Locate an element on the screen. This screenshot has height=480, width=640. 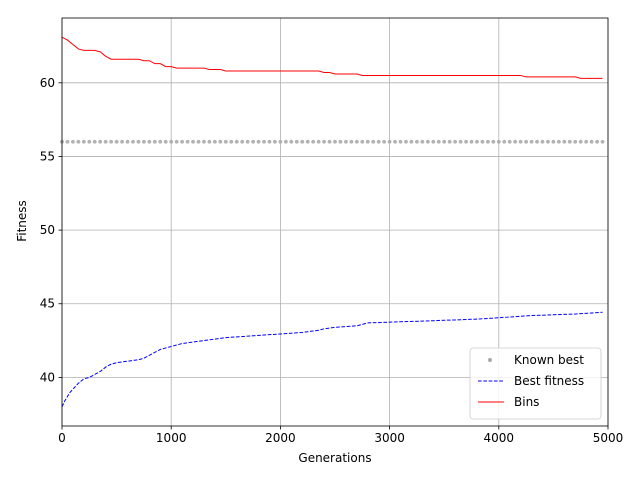
legend-label: Known best is located at coordinates (549, 360).